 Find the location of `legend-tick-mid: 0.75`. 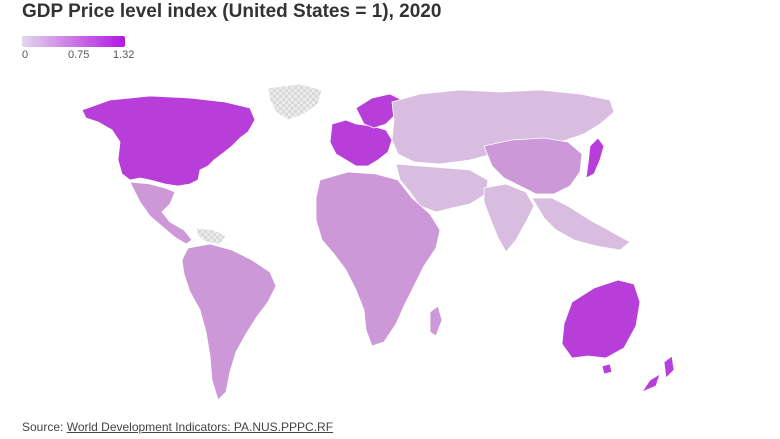

legend-tick-mid: 0.75 is located at coordinates (79, 55).